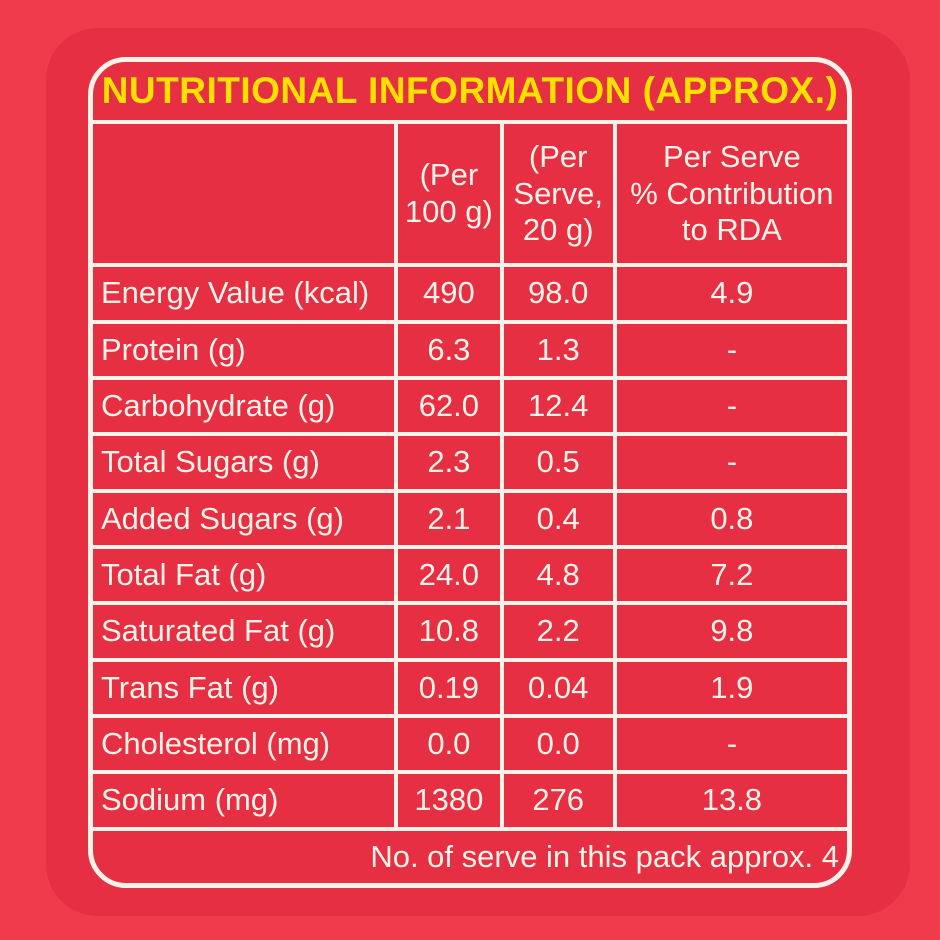  What do you see at coordinates (558, 518) in the screenshot?
I see `value-per-serve: 0.4` at bounding box center [558, 518].